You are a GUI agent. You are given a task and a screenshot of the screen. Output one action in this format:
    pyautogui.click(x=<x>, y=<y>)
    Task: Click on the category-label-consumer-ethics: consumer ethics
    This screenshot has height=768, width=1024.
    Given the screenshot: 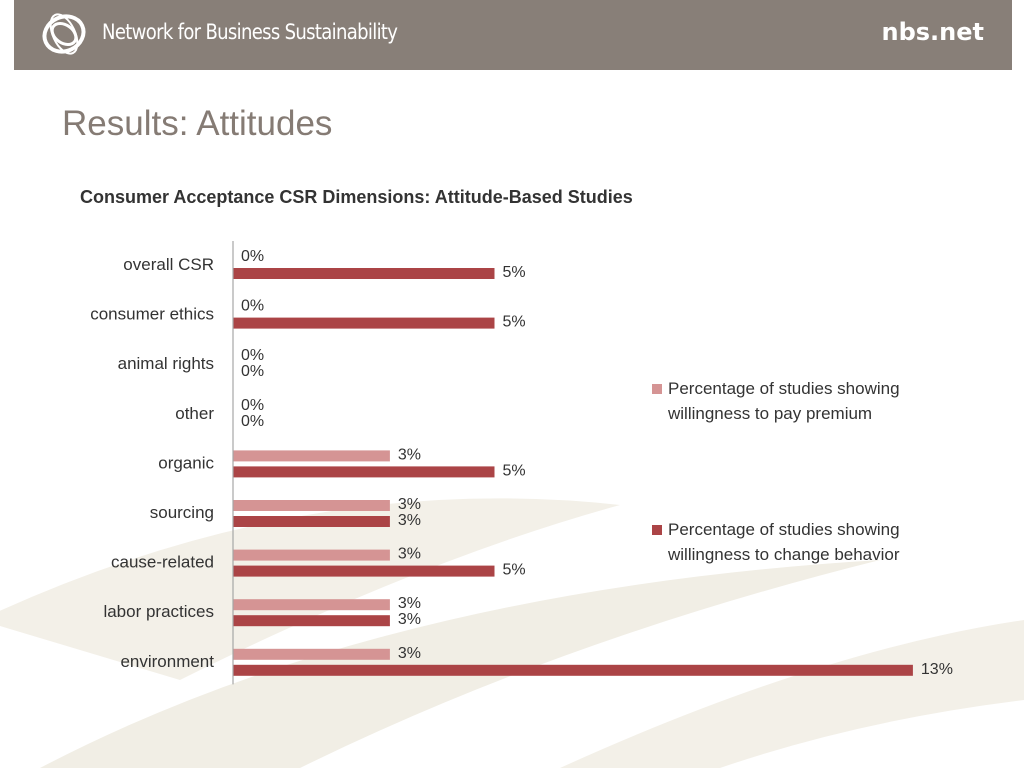 What is the action you would take?
    pyautogui.click(x=152, y=314)
    